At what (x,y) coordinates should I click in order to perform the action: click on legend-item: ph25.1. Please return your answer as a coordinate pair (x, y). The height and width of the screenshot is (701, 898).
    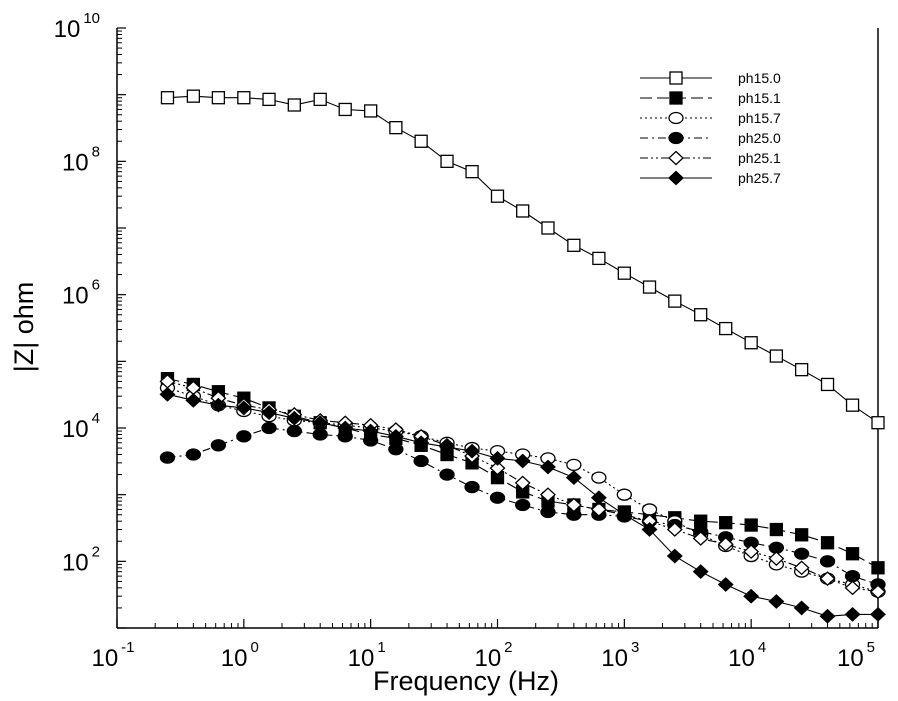
    Looking at the image, I should click on (710, 158).